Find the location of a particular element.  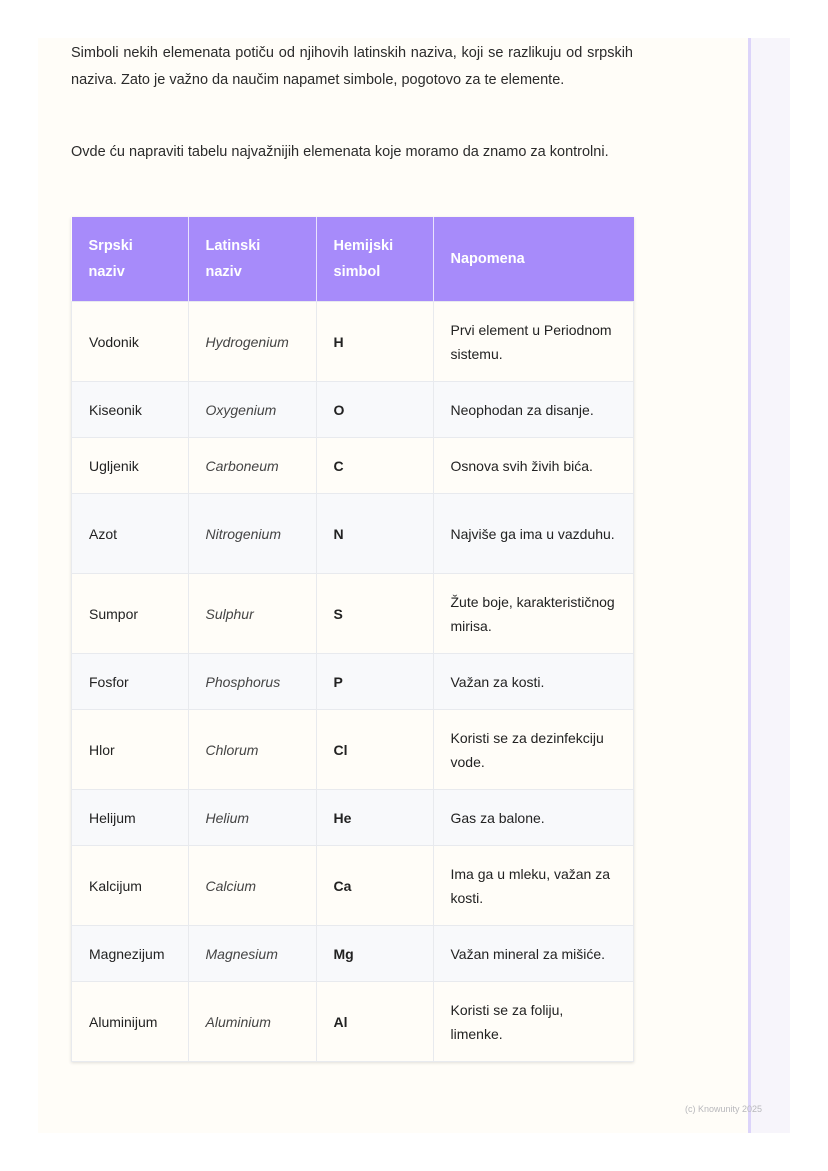

cell-symbol: P is located at coordinates (374, 681).